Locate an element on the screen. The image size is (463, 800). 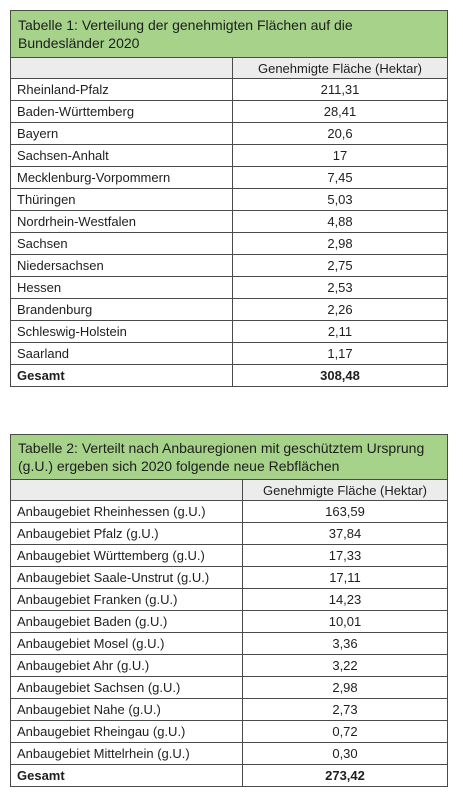
table-row: Saarland 1,17 is located at coordinates (229, 353).